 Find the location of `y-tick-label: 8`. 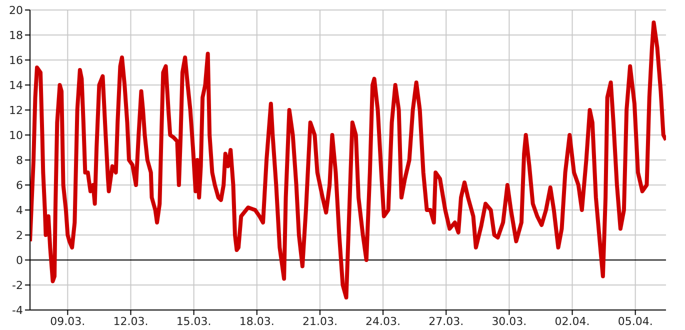

y-tick-label: 8 is located at coordinates (19, 160).